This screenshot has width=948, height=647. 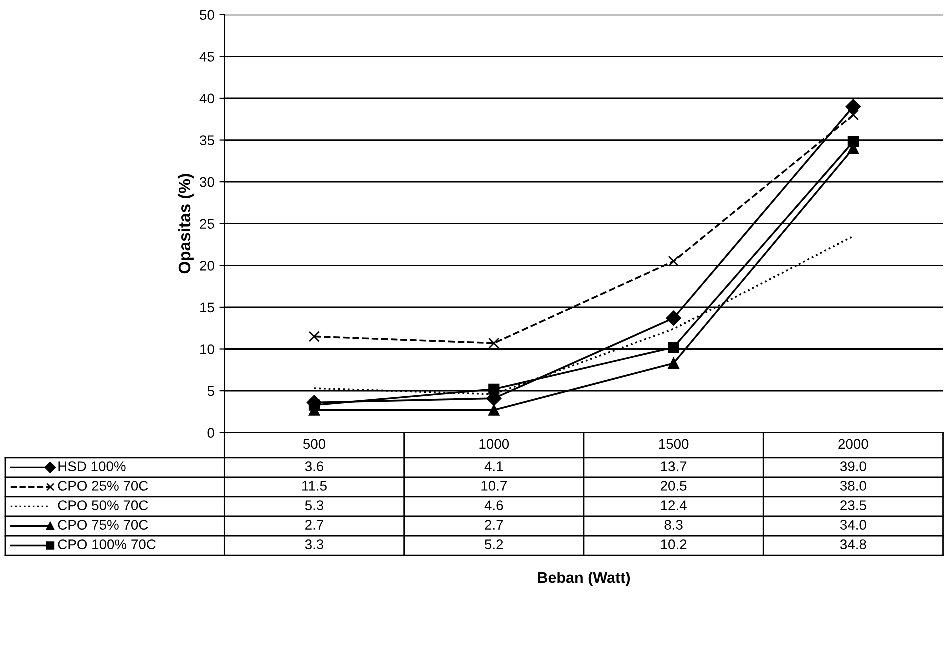 What do you see at coordinates (207, 224) in the screenshot?
I see `y-tick-label: 25` at bounding box center [207, 224].